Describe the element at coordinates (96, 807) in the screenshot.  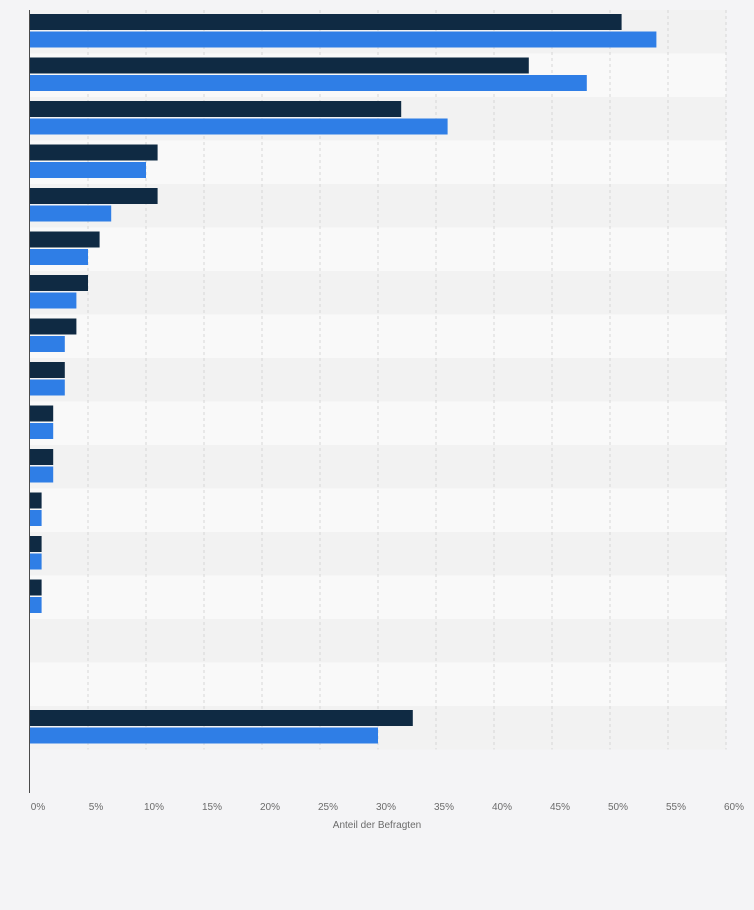
I see `x-tick-label: 5%` at that location.